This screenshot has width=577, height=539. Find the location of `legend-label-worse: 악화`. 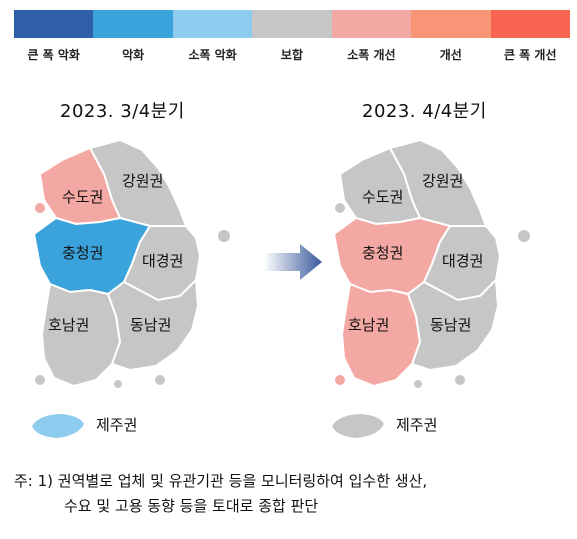

legend-label-worse: 악화 is located at coordinates (133, 55).